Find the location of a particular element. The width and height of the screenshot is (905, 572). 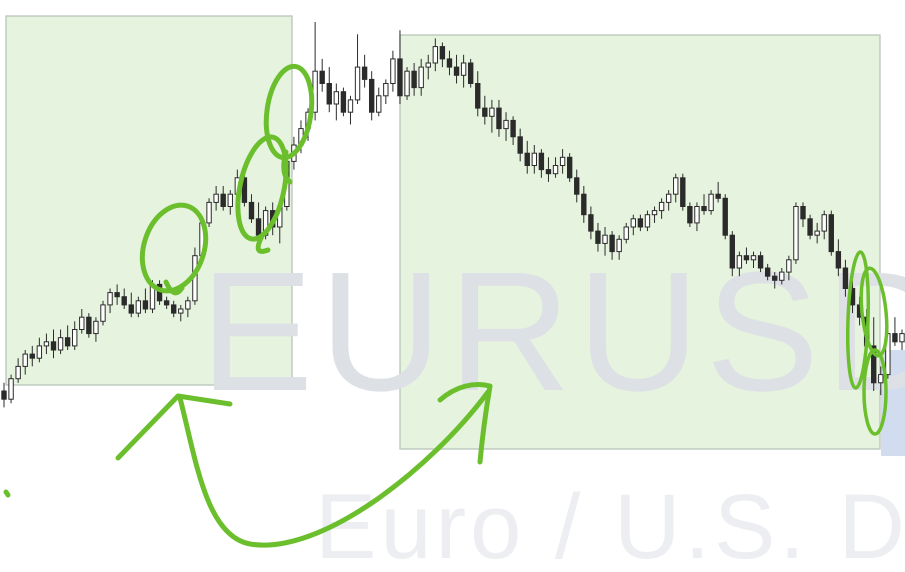

connecting-arrow-curve is located at coordinates (334, 468).